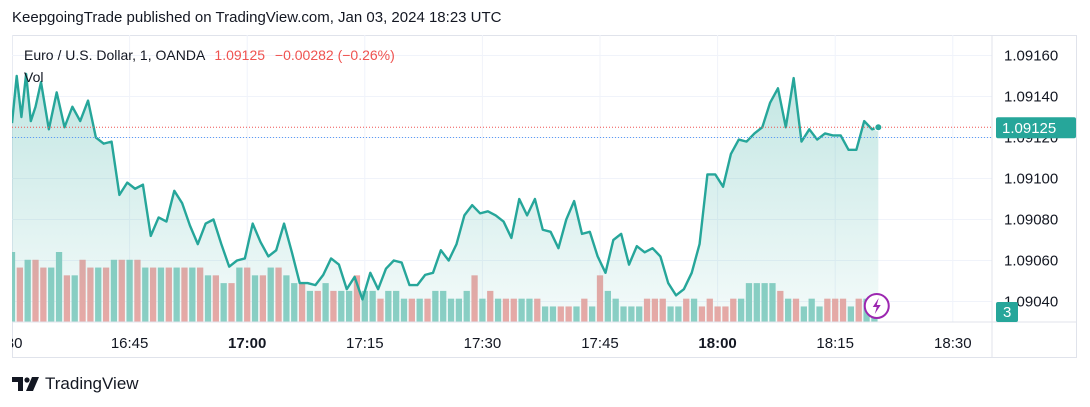 The width and height of the screenshot is (1090, 407). Describe the element at coordinates (247, 343) in the screenshot. I see `x-tick-label: 17:00` at that location.